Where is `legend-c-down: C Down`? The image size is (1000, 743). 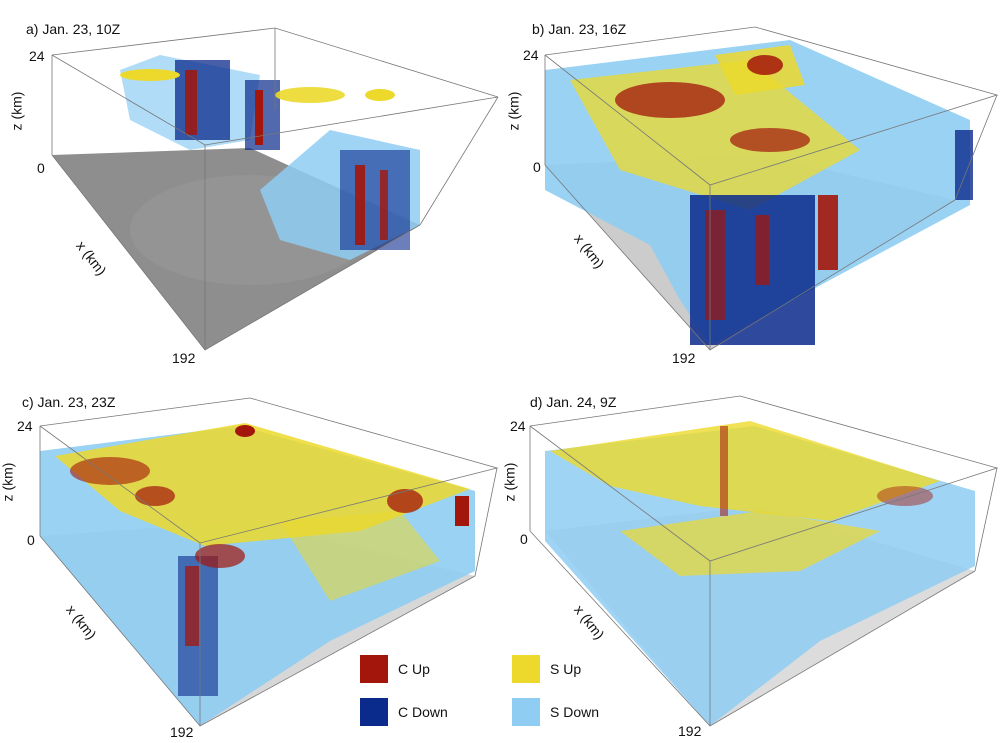
legend-c-down: C Down is located at coordinates (404, 712).